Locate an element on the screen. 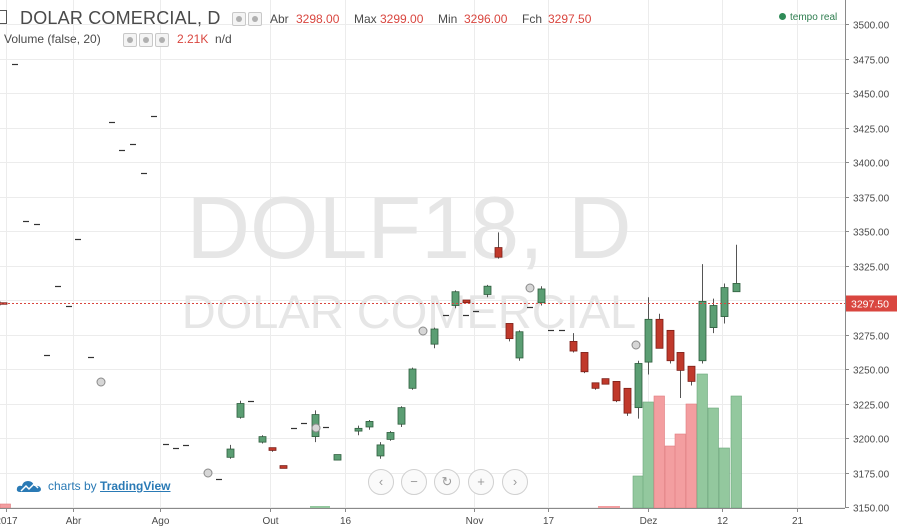 The width and height of the screenshot is (897, 531). branding: charts by TradingView is located at coordinates (93, 486).